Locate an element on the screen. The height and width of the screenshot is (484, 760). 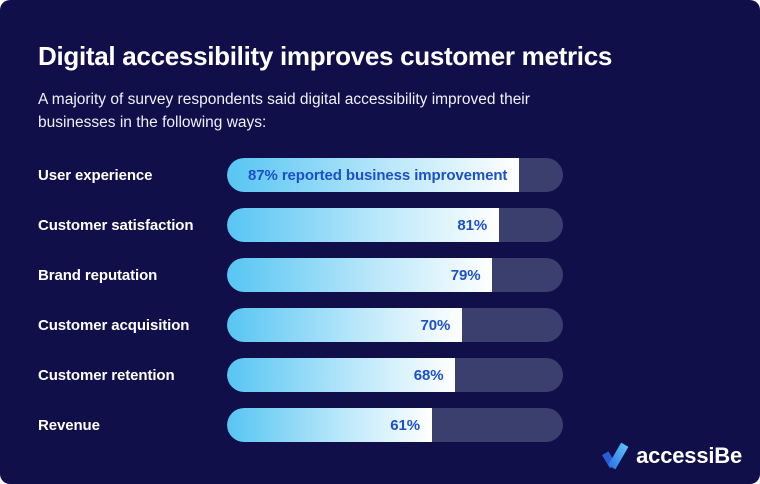
bar-track: 81% is located at coordinates (395, 225).